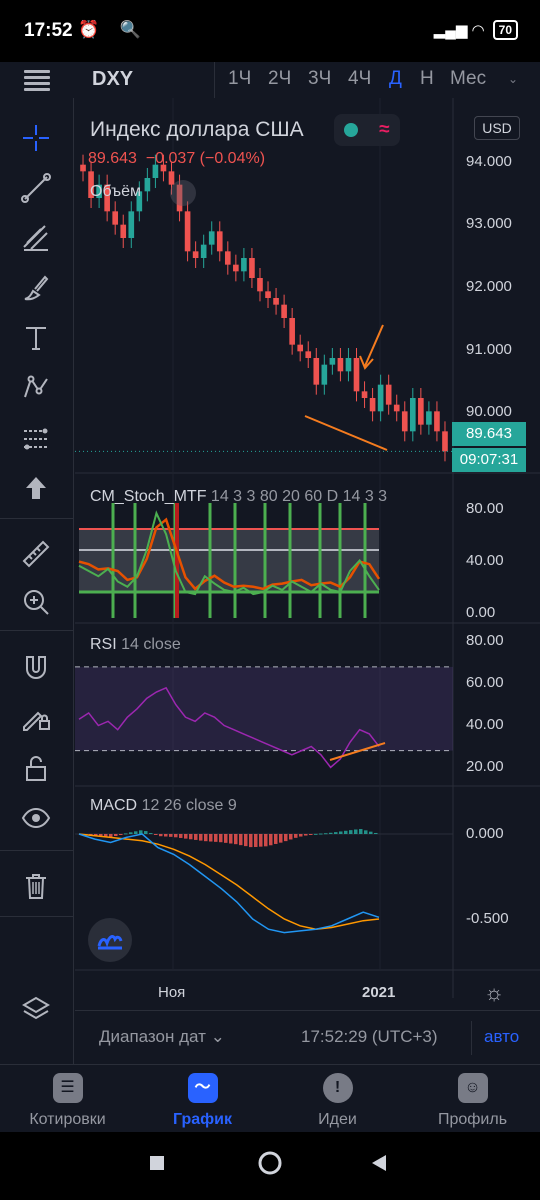 Image resolution: width=540 pixels, height=1200 pixels. I want to click on nav-chart: 〜 График, so click(202, 1101).